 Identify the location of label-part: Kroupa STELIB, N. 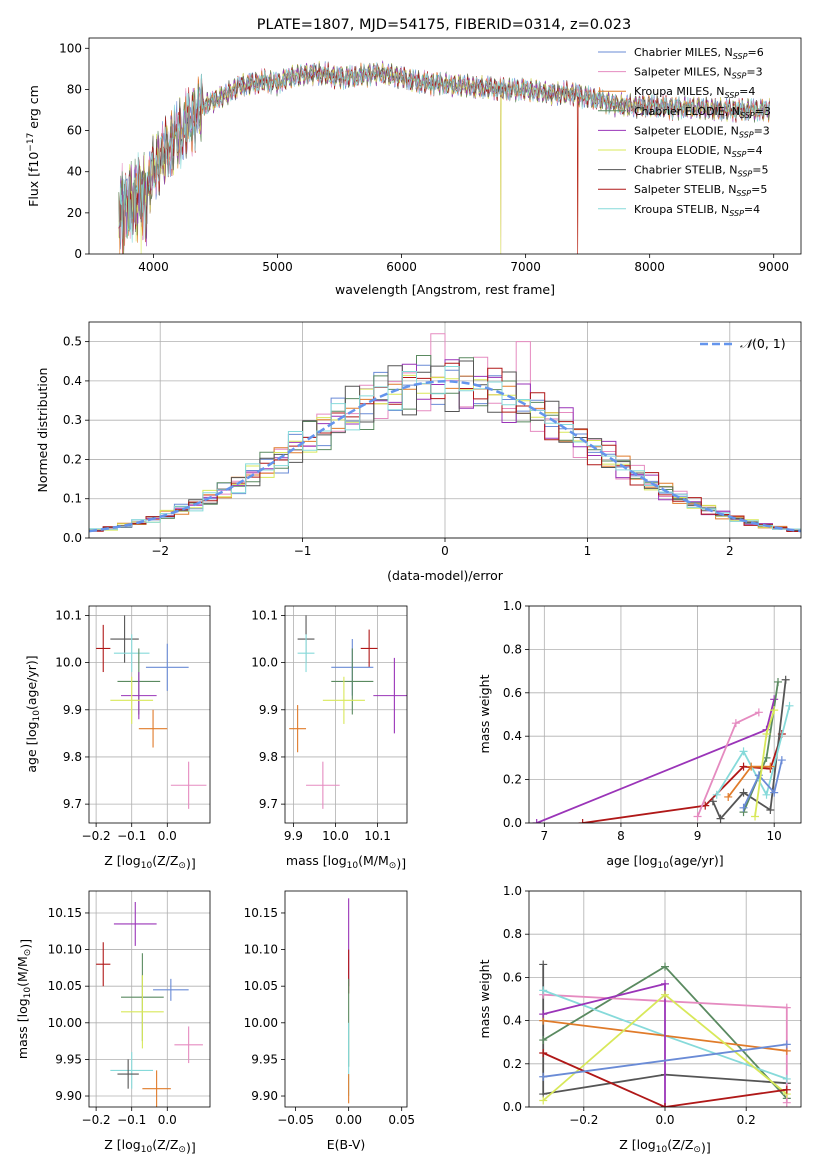
(681, 209).